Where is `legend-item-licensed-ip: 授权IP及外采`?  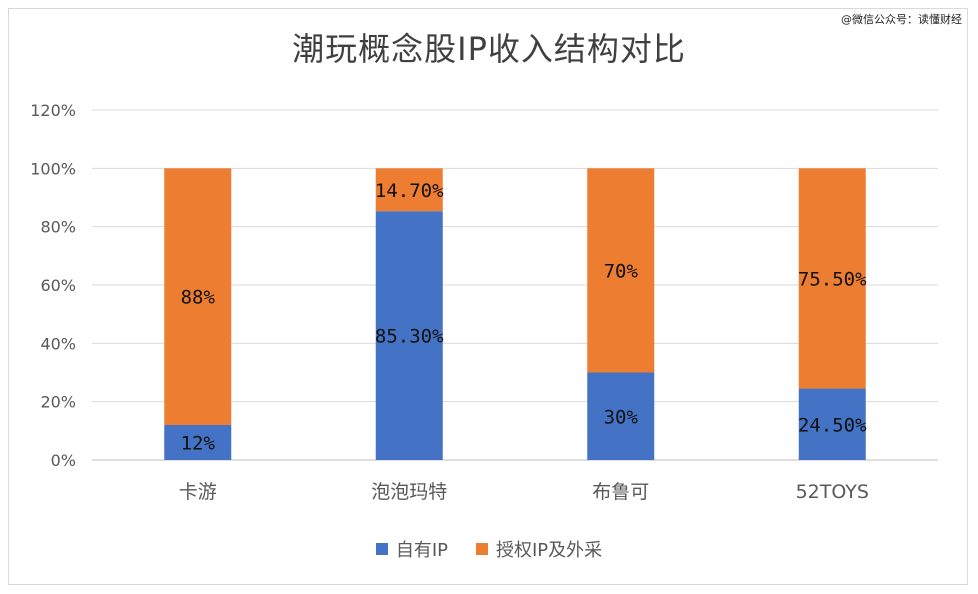 legend-item-licensed-ip: 授权IP及外采 is located at coordinates (539, 549).